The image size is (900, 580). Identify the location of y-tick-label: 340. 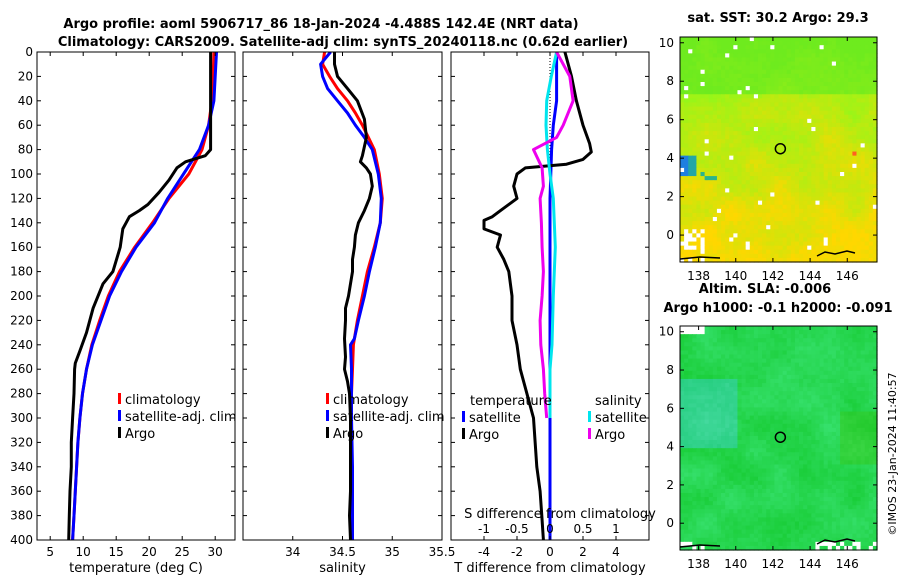
(21, 467).